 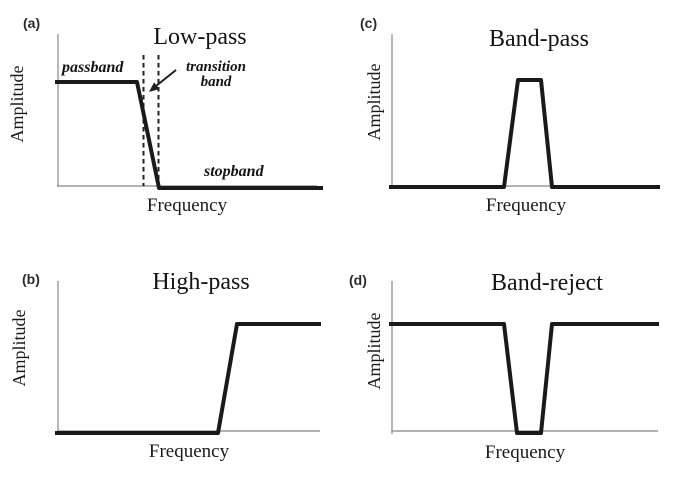 I want to click on panel-d-title: Band-reject, so click(x=547, y=283).